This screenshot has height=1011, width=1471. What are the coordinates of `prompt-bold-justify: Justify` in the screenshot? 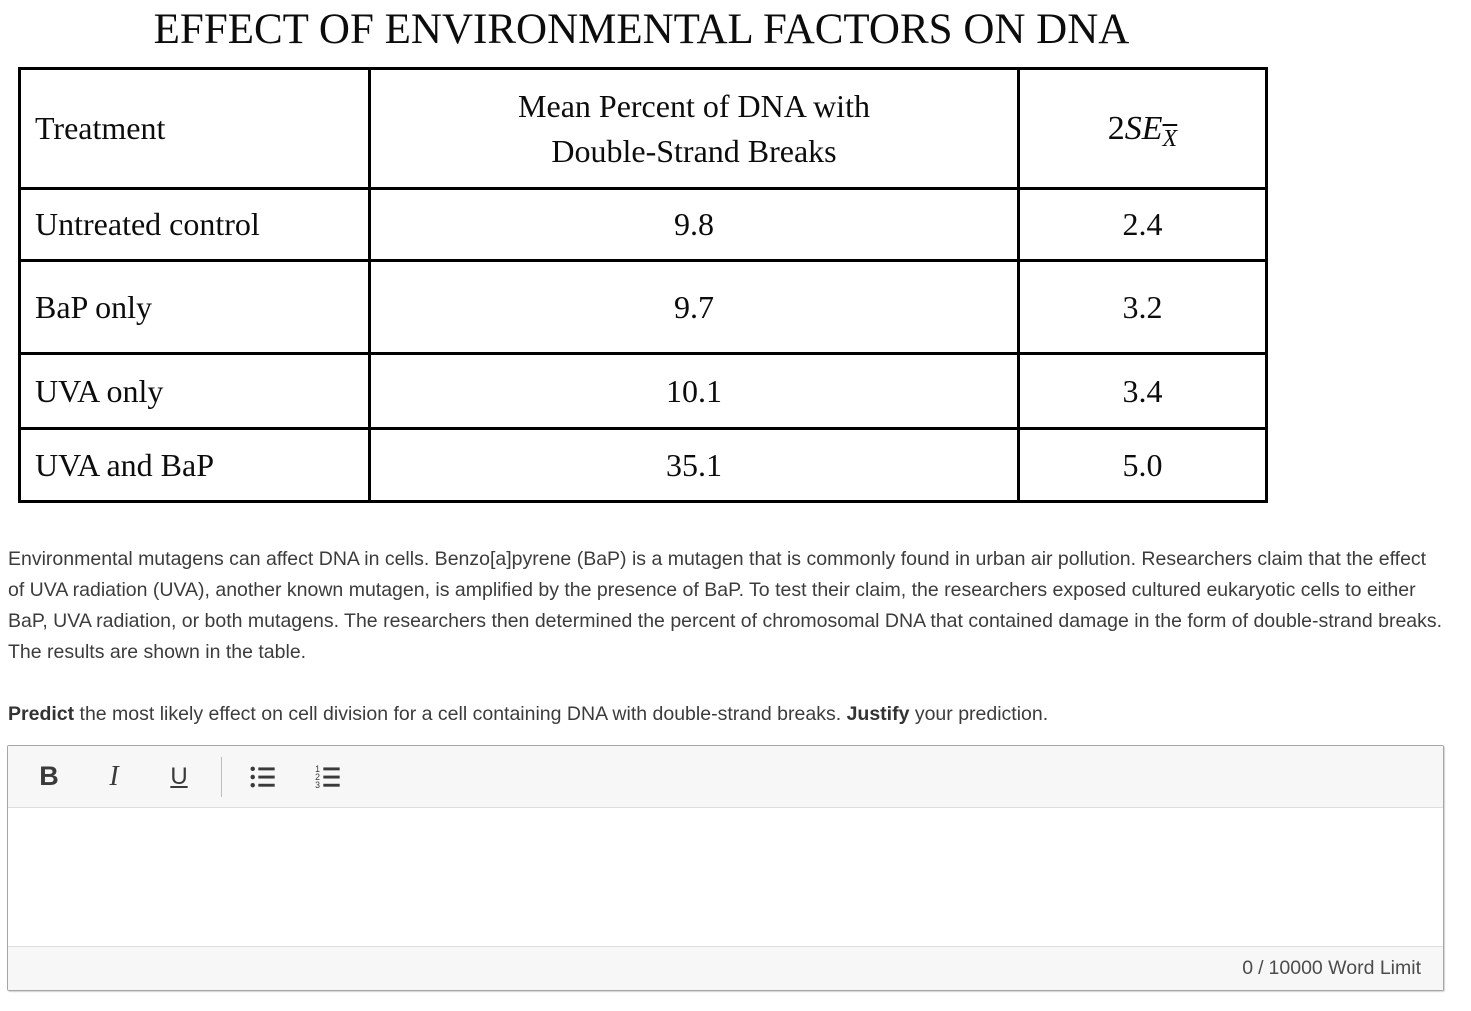 It's located at (878, 714).